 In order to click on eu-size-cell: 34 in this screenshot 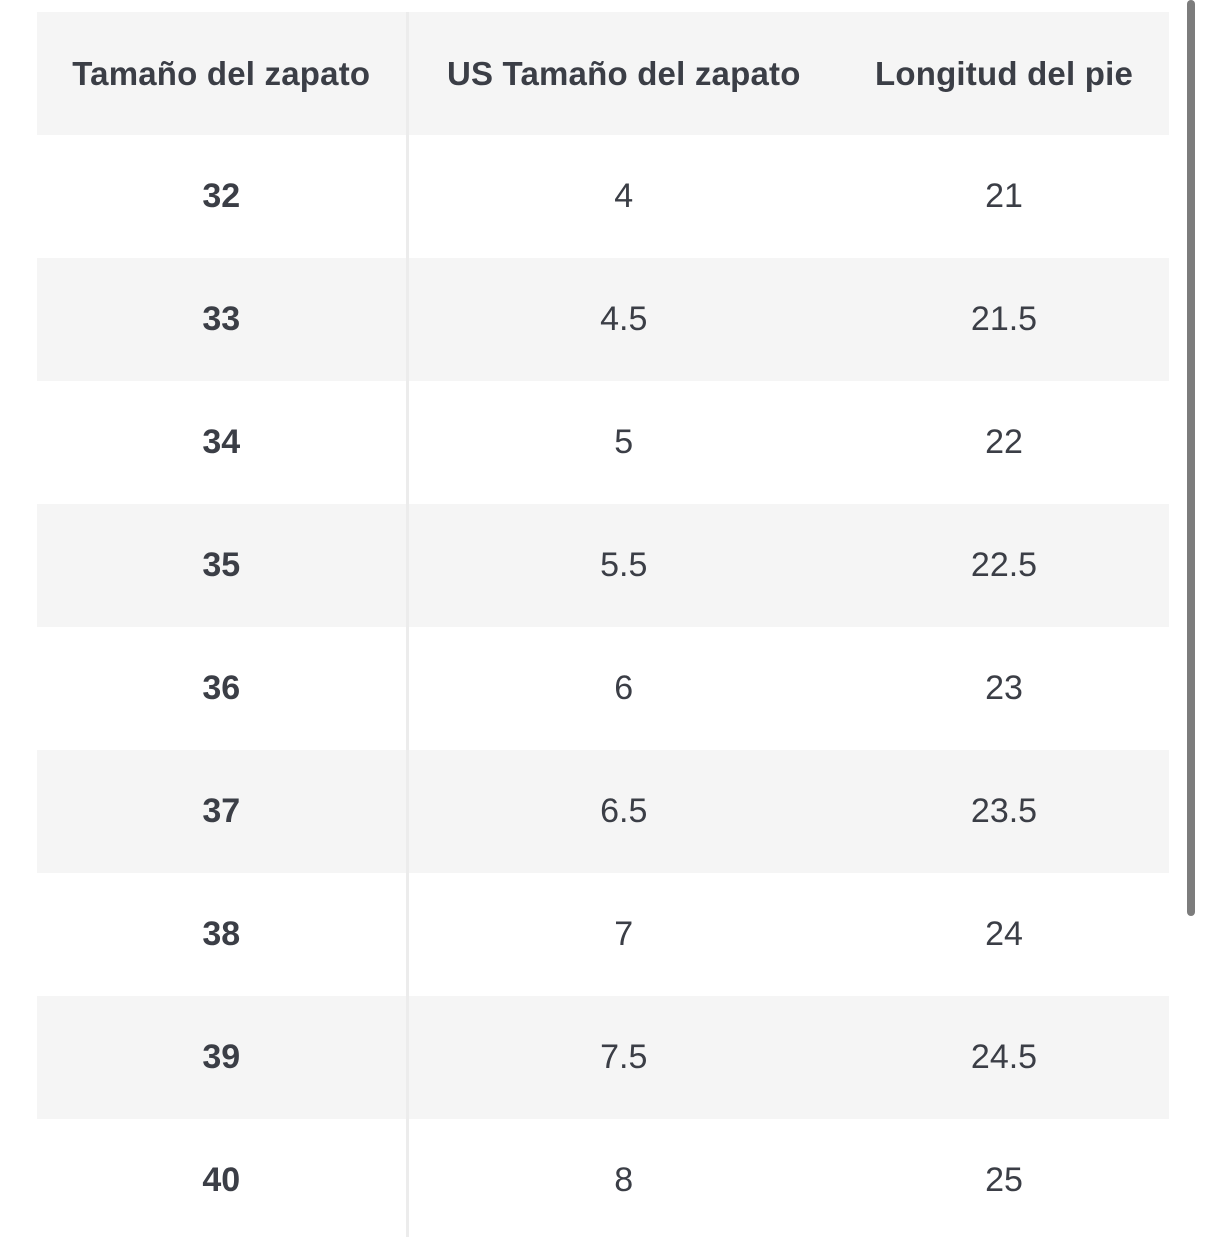, I will do `click(223, 442)`.